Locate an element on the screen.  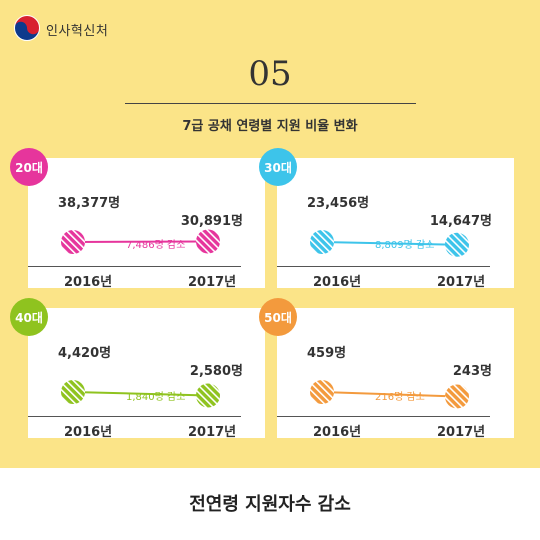
value-label-2017: 2,580명 is located at coordinates (216, 371).